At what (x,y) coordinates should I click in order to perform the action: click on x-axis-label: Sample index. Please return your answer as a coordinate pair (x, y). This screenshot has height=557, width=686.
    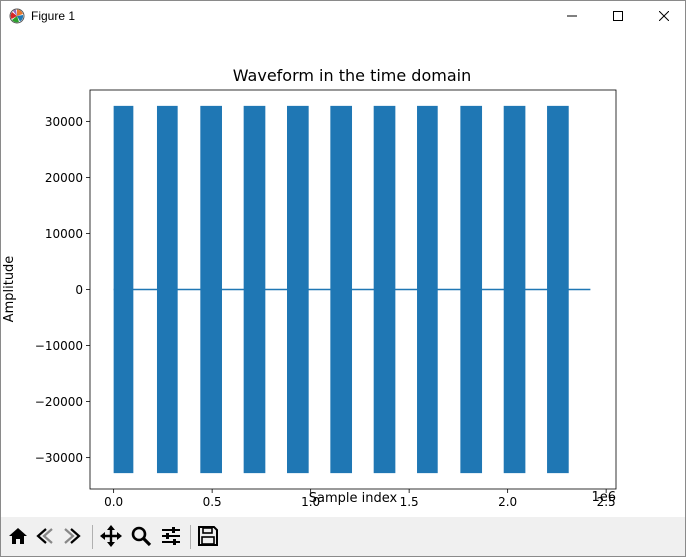
    Looking at the image, I should click on (353, 498).